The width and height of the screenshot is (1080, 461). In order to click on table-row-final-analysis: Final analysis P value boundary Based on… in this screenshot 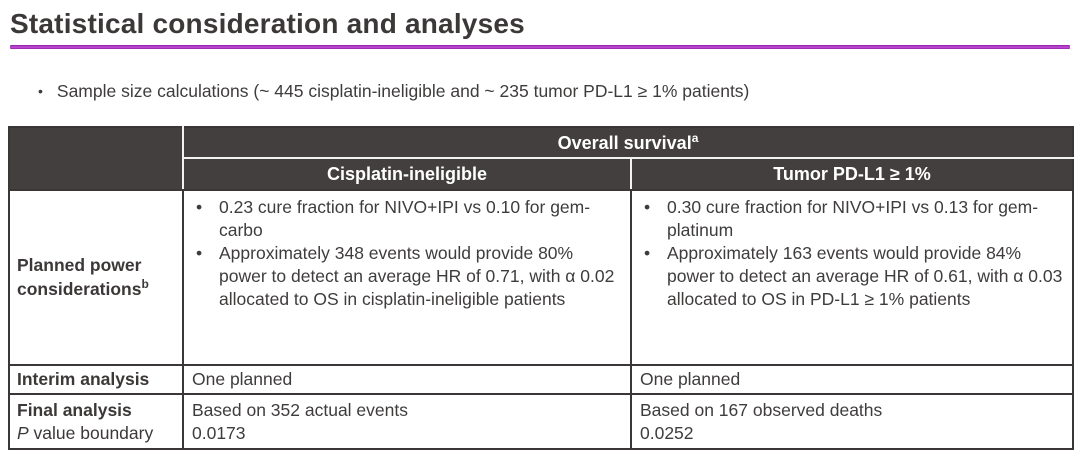, I will do `click(541, 422)`.